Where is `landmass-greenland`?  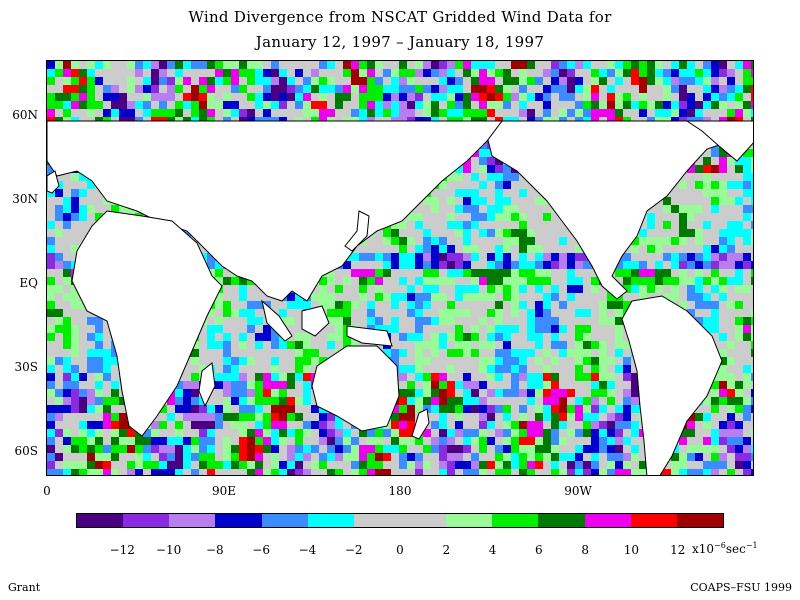 landmass-greenland is located at coordinates (719, 141).